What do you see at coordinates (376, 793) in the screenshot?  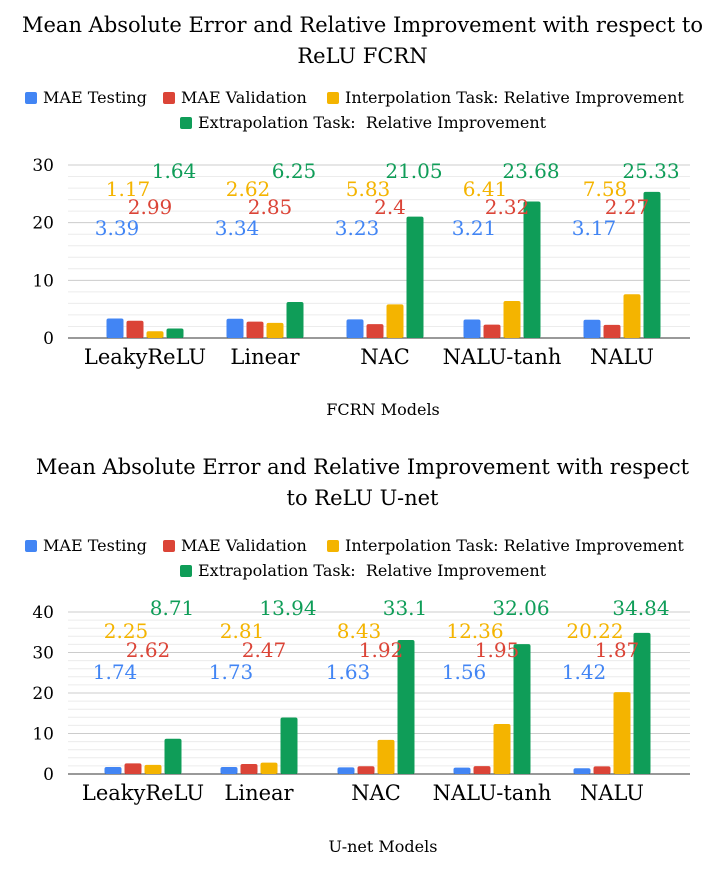 I see `x-tick-label: NAC` at bounding box center [376, 793].